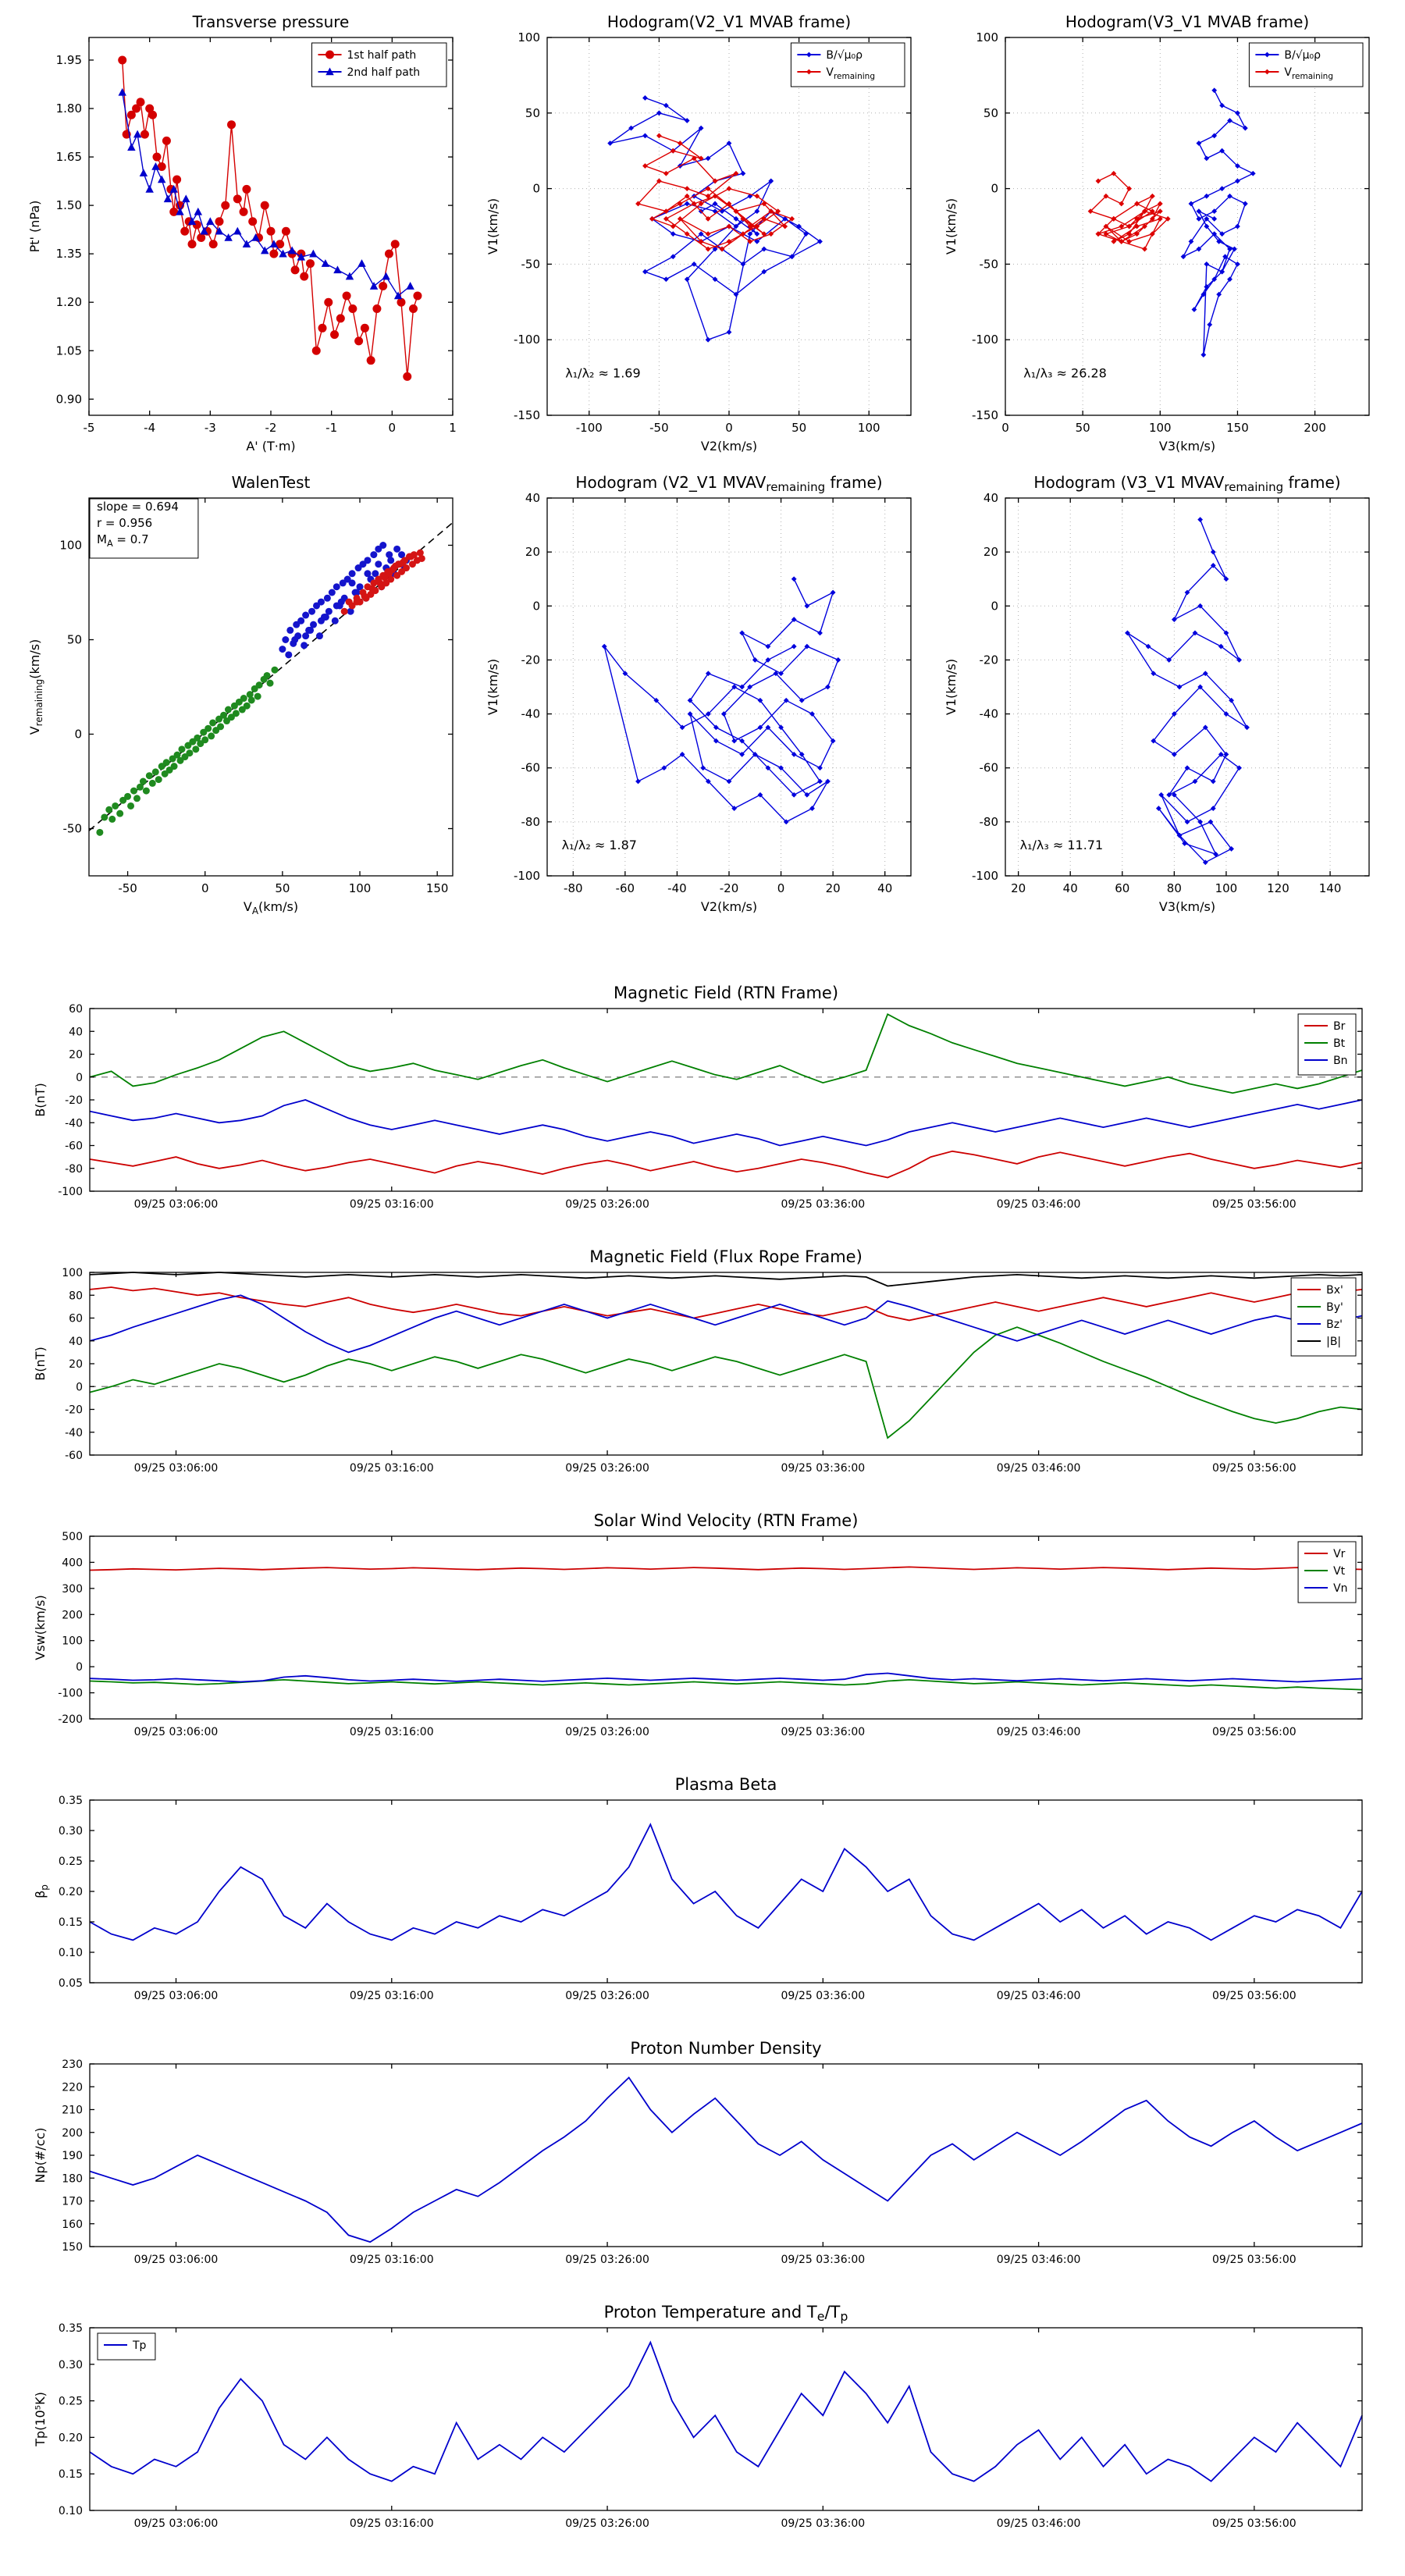 This screenshot has height=2576, width=1405. Describe the element at coordinates (72, 2064) in the screenshot. I see `svg-text: 230` at that location.